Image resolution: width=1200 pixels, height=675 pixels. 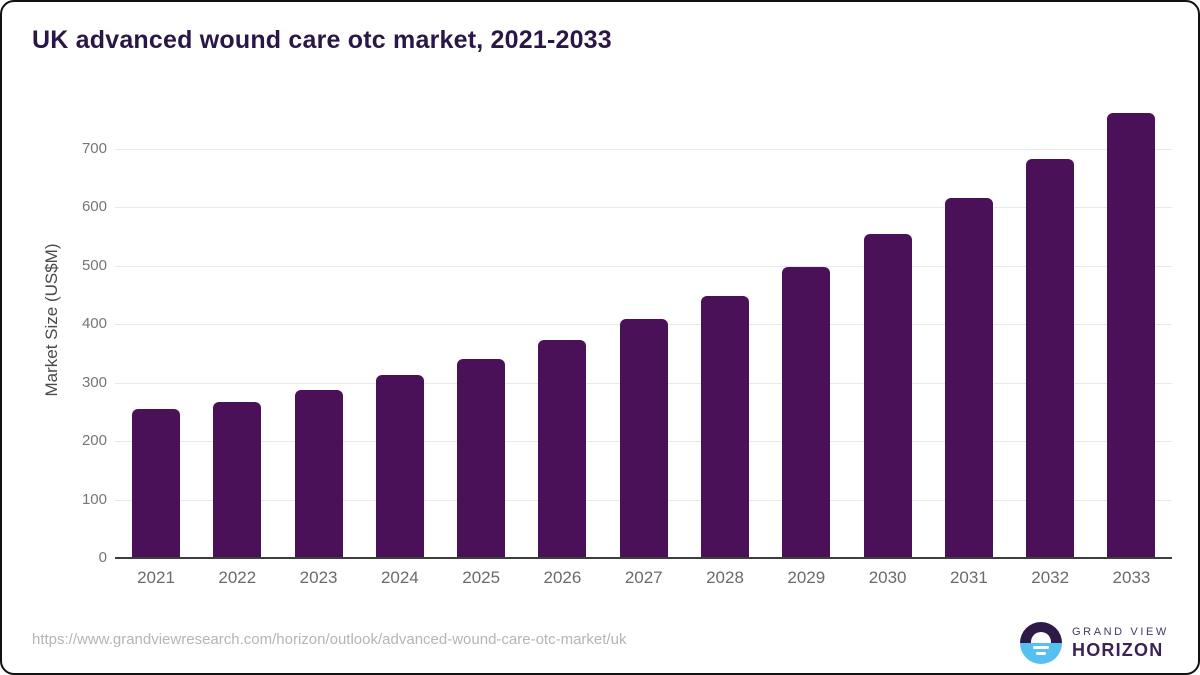 I want to click on logo-product-line: HORIZON, so click(x=1118, y=649).